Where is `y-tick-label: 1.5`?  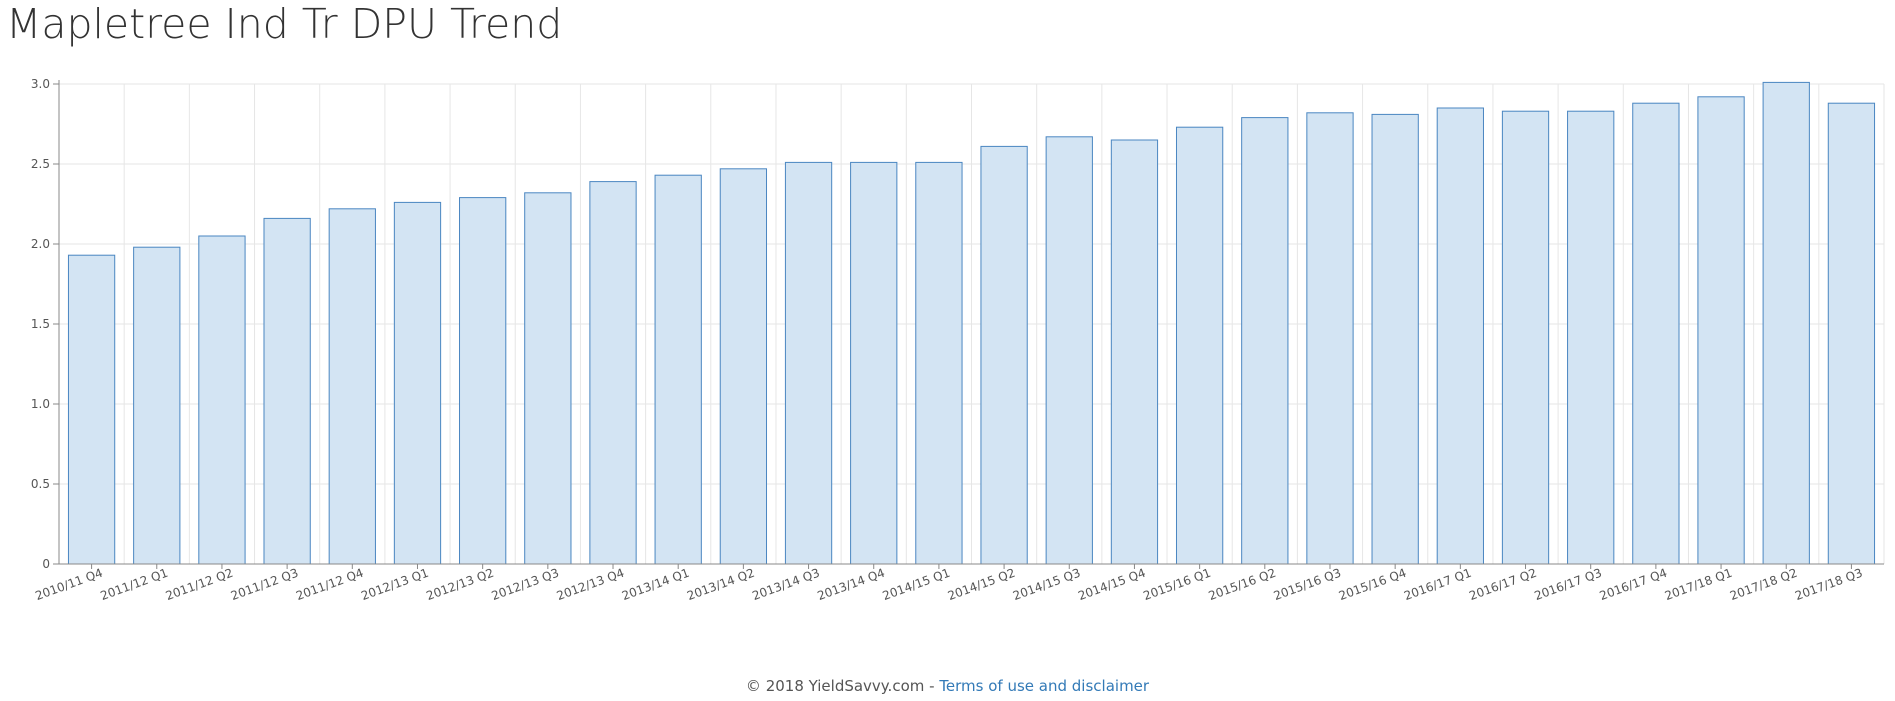 y-tick-label: 1.5 is located at coordinates (40, 324).